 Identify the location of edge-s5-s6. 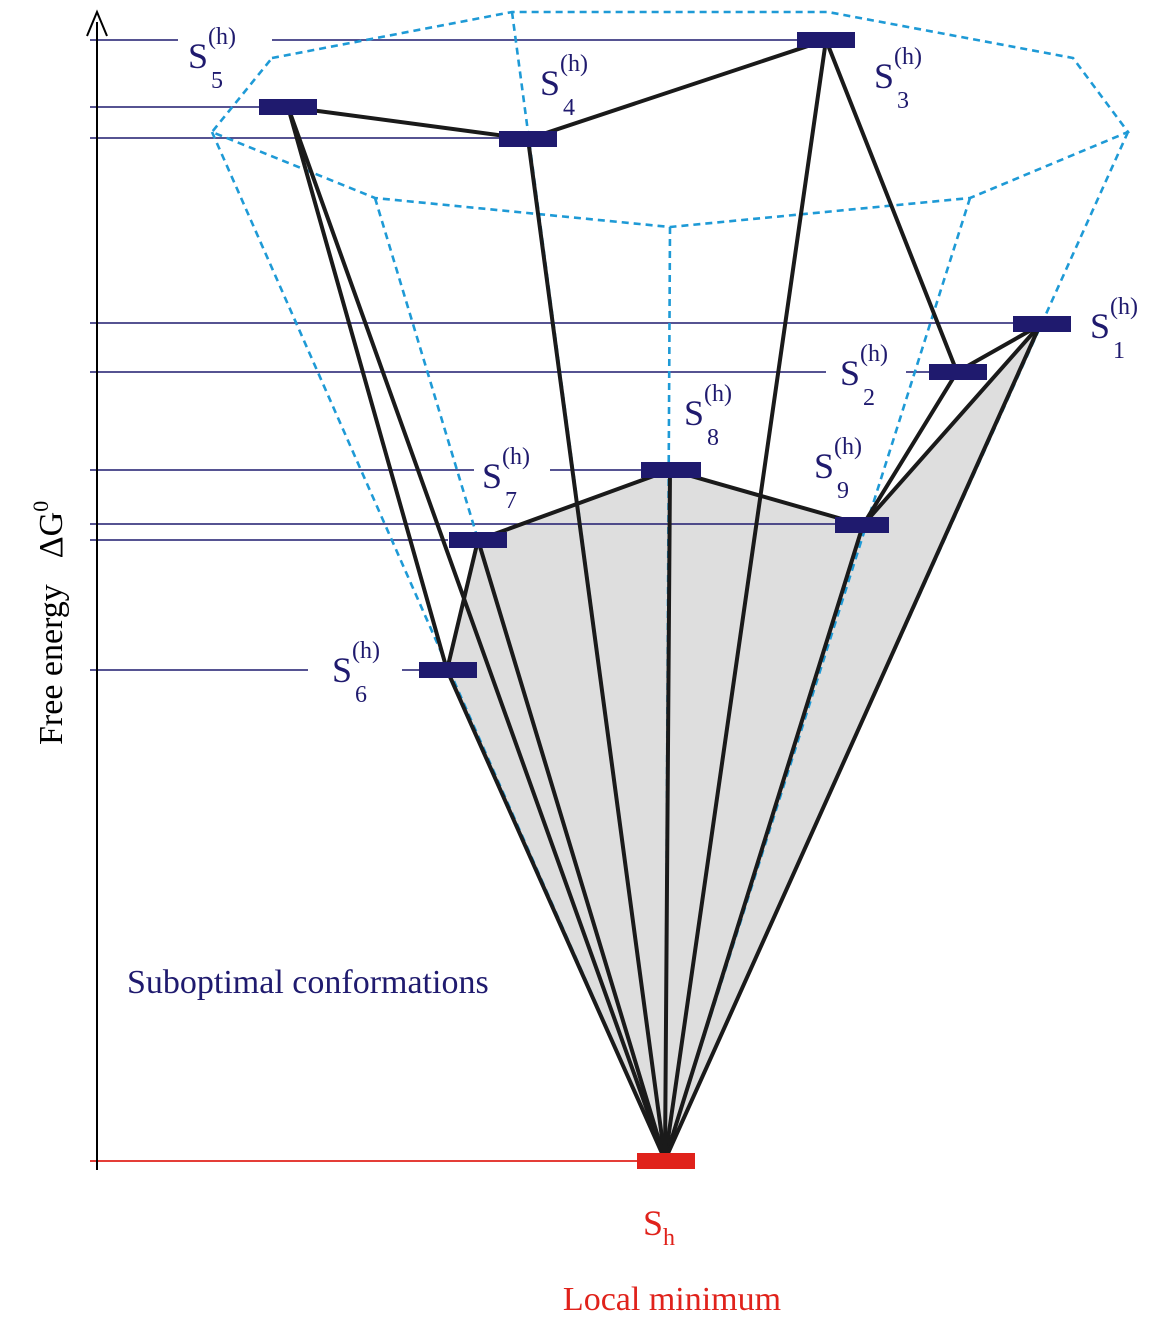
(367, 388).